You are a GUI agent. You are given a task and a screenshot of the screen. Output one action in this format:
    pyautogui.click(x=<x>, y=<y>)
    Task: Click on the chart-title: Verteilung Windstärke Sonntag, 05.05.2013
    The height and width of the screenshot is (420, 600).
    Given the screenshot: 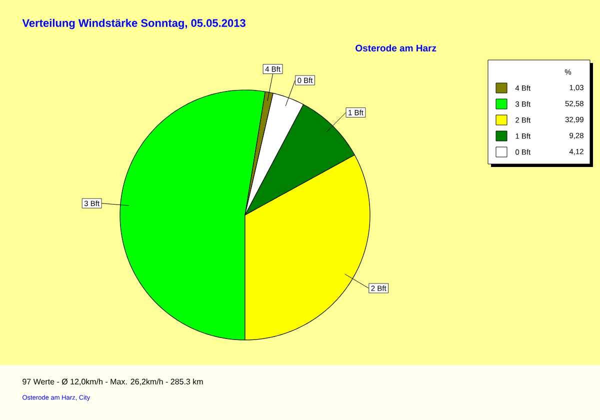 What is the action you would take?
    pyautogui.click(x=134, y=24)
    